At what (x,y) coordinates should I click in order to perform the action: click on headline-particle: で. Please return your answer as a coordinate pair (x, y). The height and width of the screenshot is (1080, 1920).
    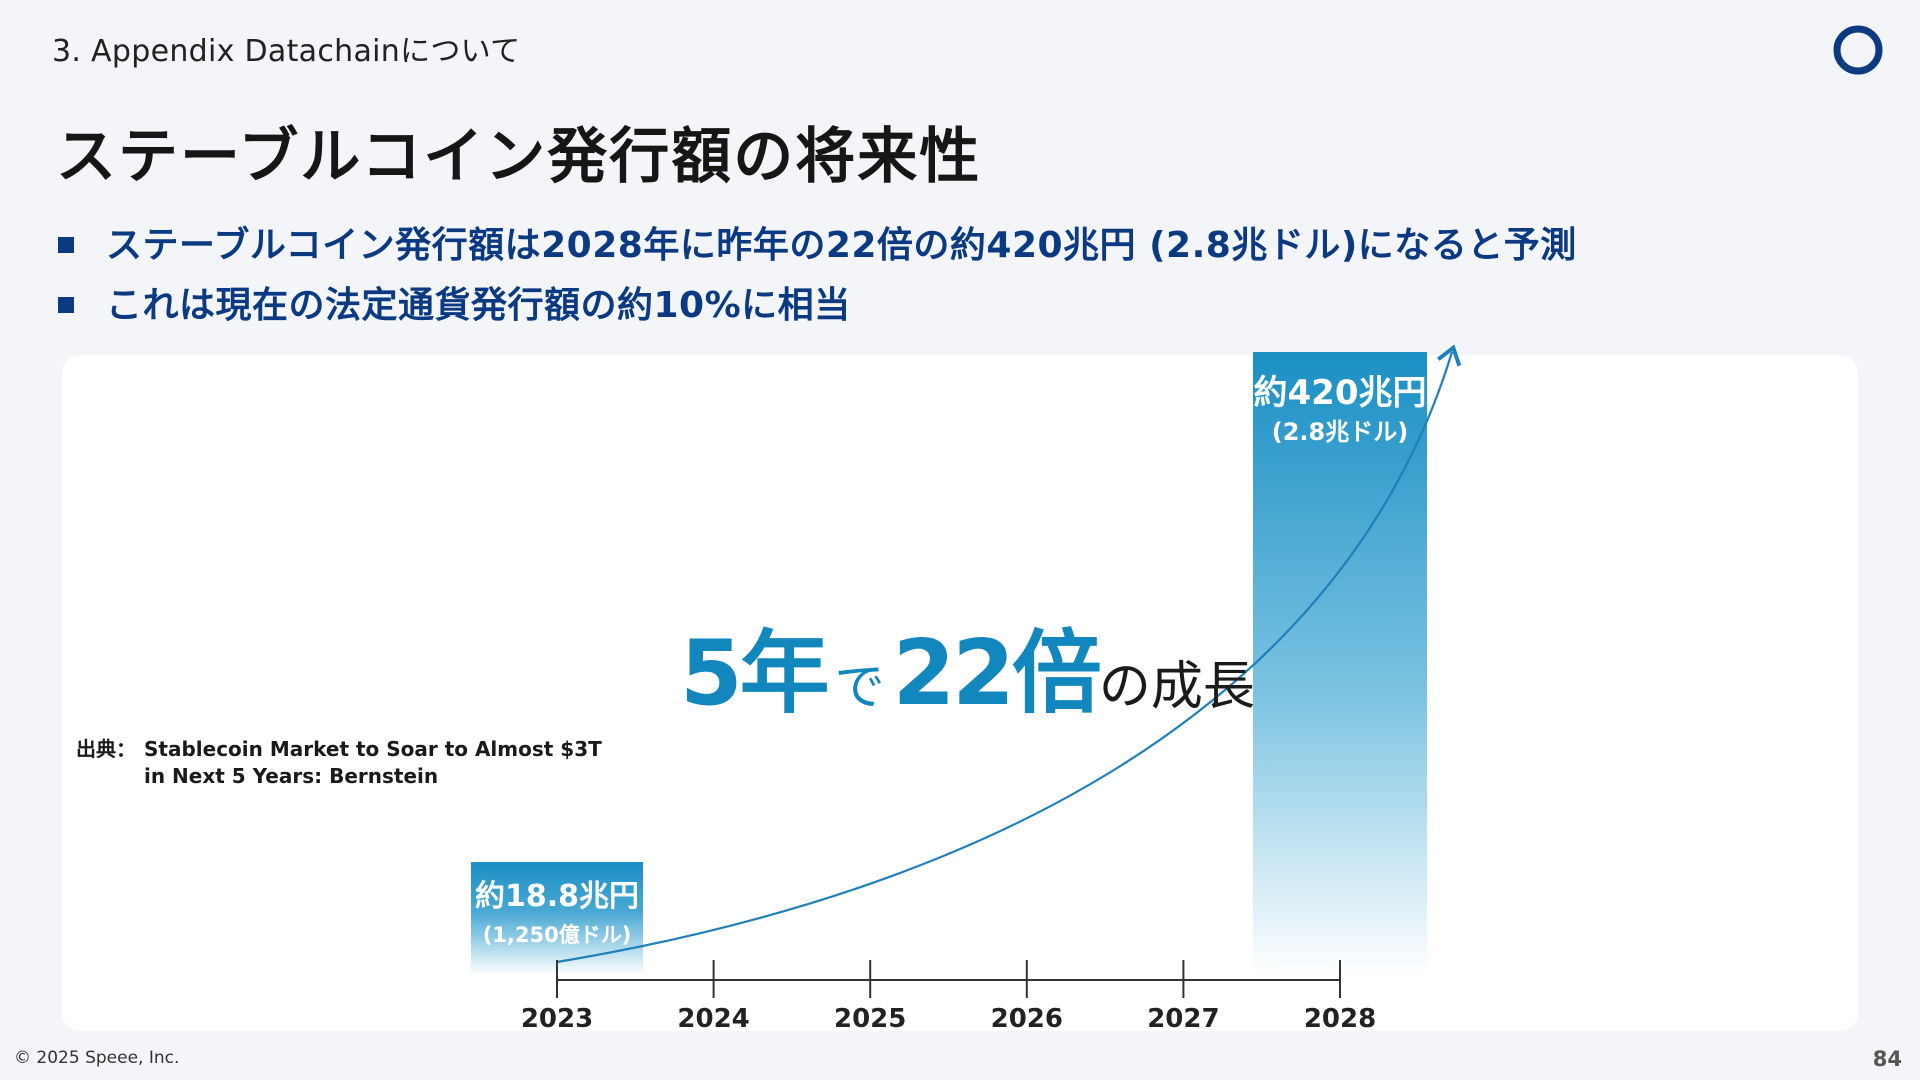
    Looking at the image, I should click on (859, 687).